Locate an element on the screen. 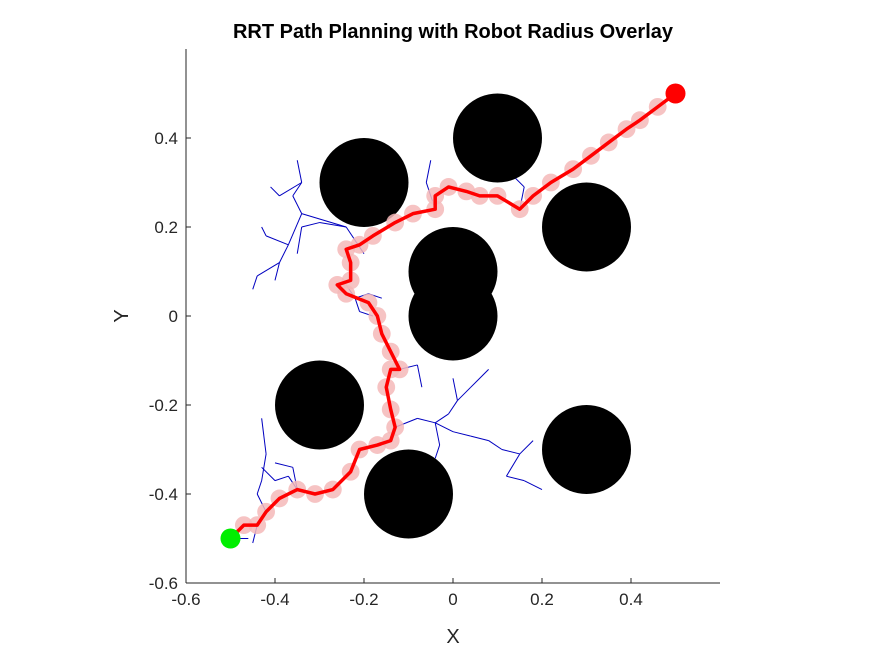 Image resolution: width=875 pixels, height=656 pixels. y-axis-label: Y is located at coordinates (122, 315).